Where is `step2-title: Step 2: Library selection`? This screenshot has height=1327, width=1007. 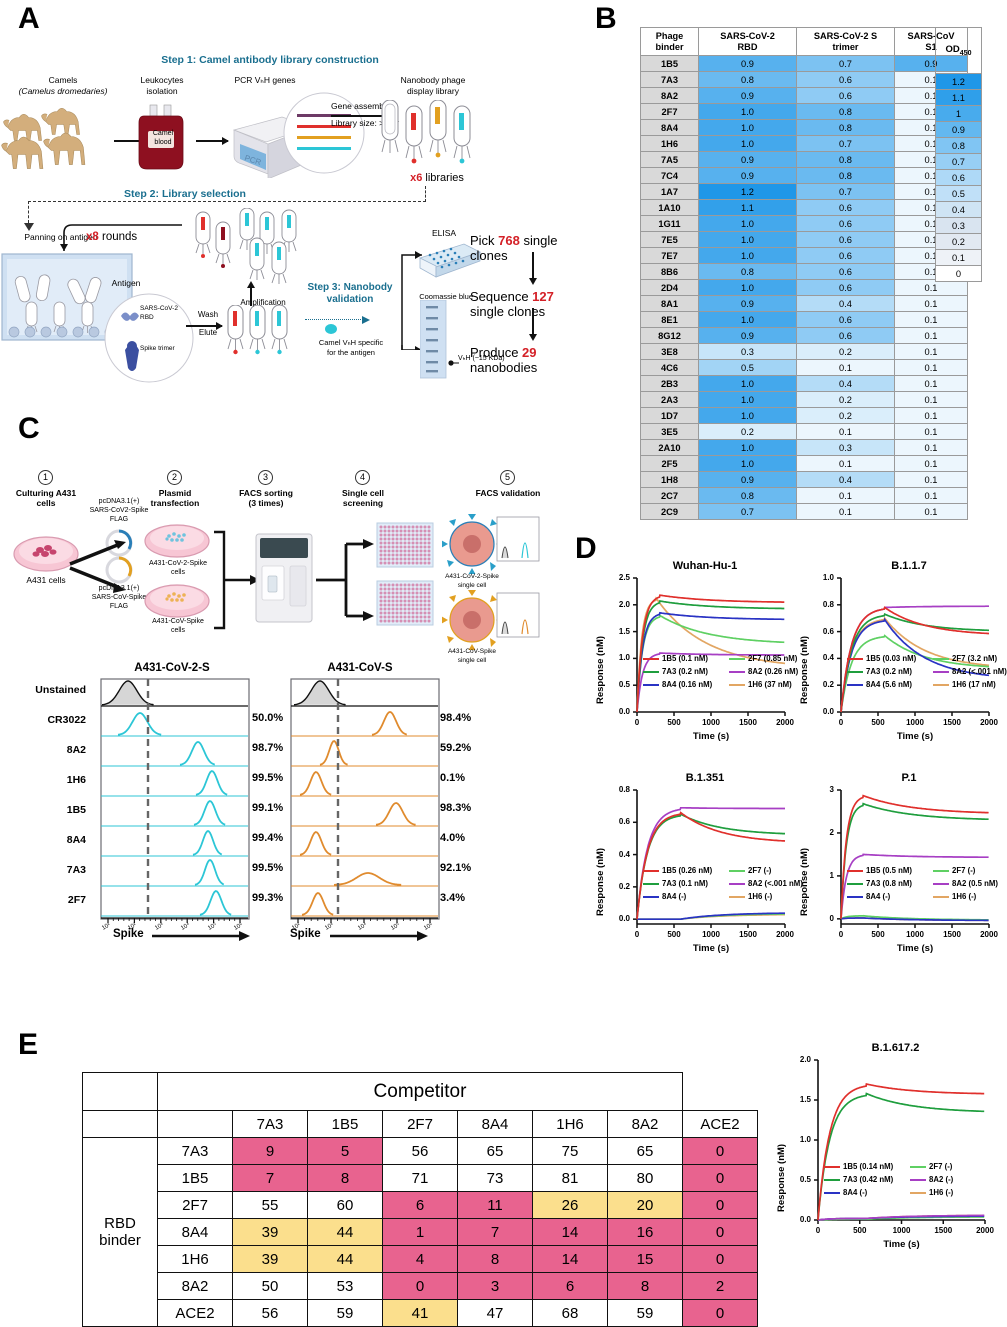
step2-title: Step 2: Library selection is located at coordinates (185, 194).